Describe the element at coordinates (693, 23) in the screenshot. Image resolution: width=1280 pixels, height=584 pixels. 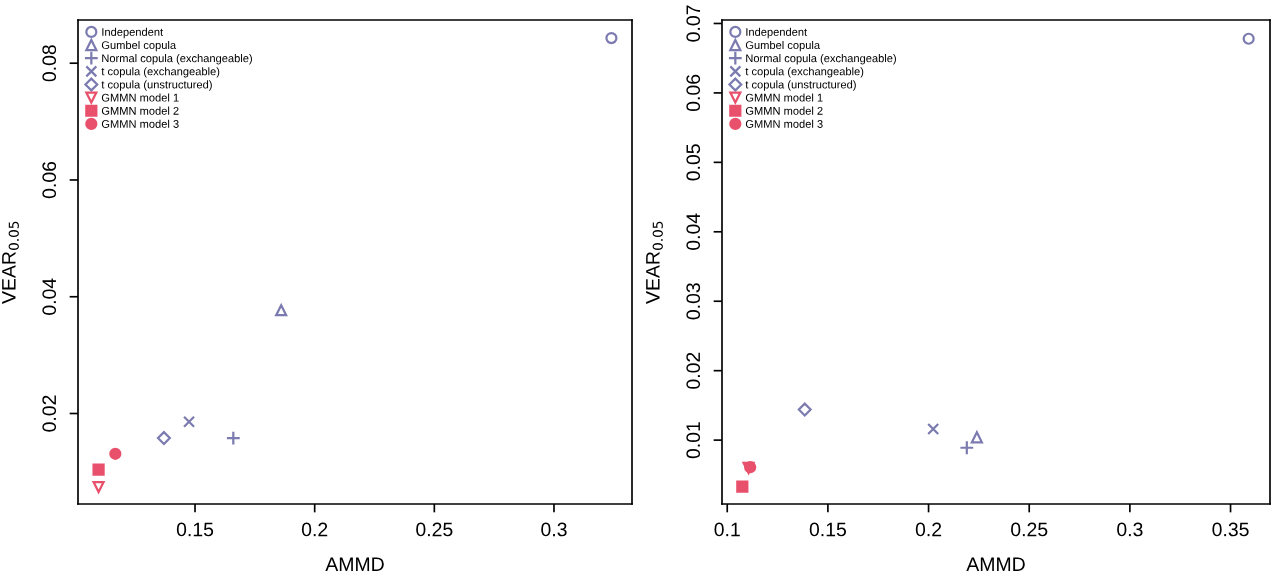
I see `y-tick-label: 0.07` at that location.